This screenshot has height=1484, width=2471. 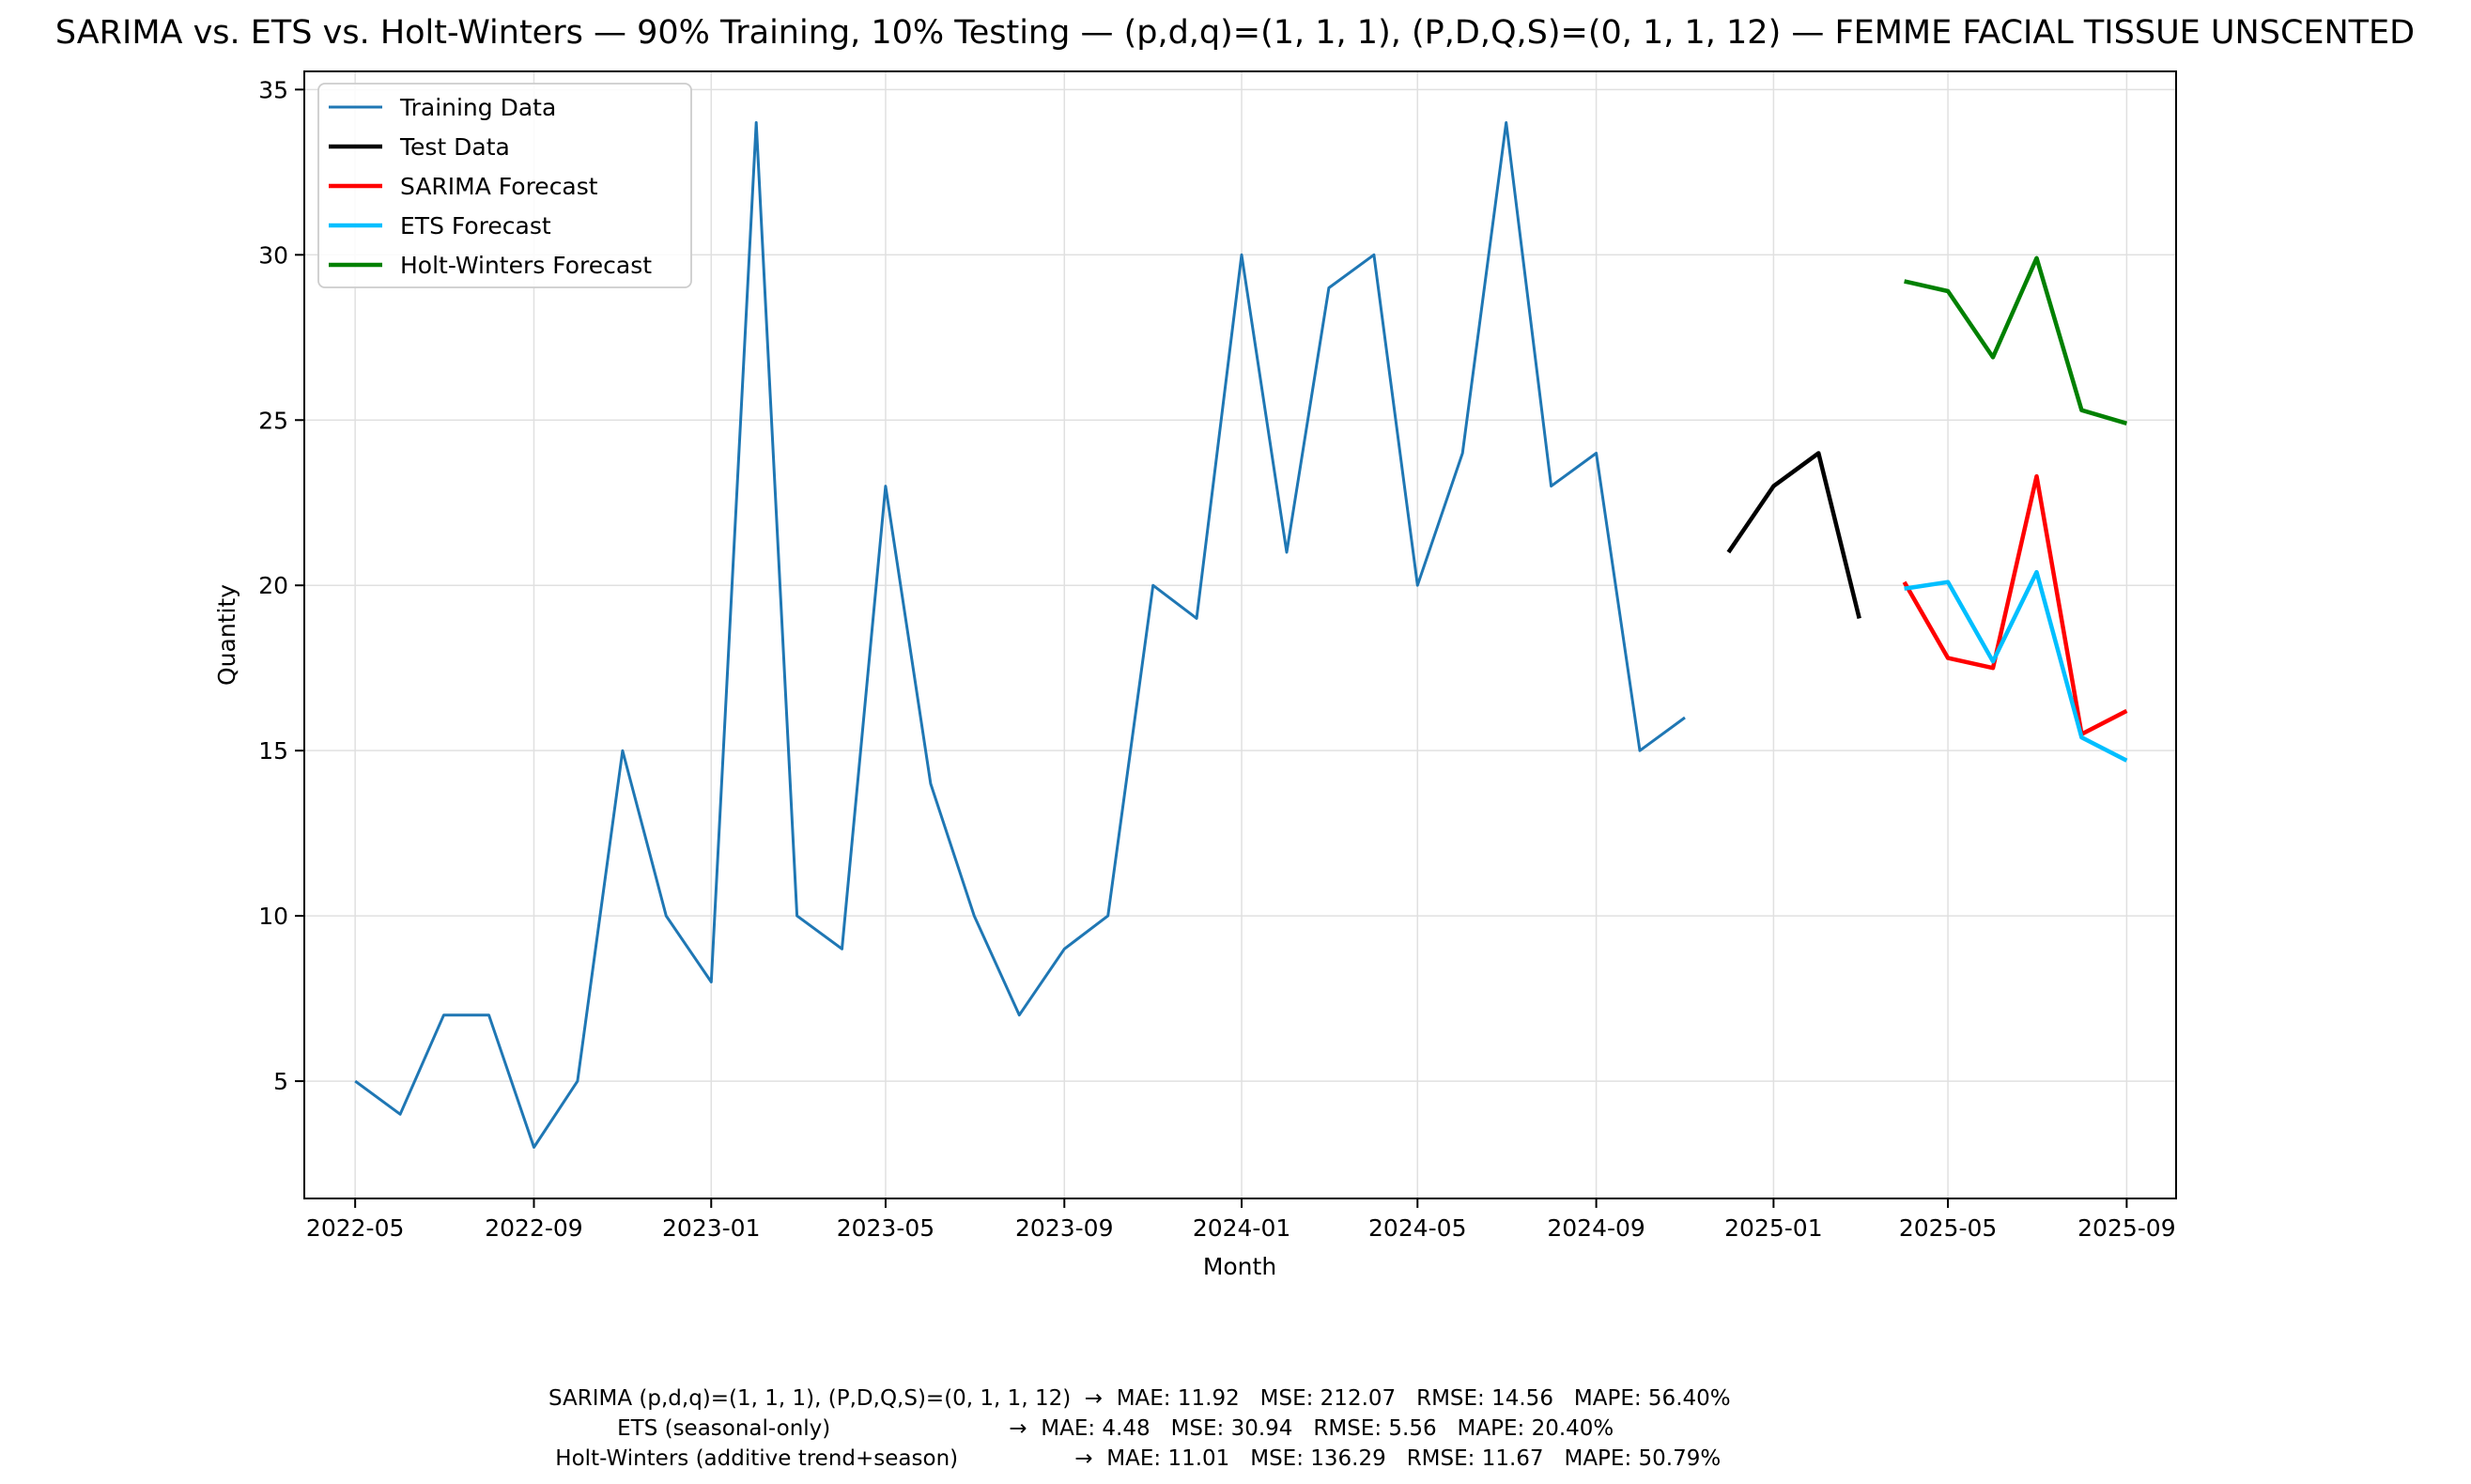 I want to click on x-tick-label: 2025-09, so click(x=2126, y=1228).